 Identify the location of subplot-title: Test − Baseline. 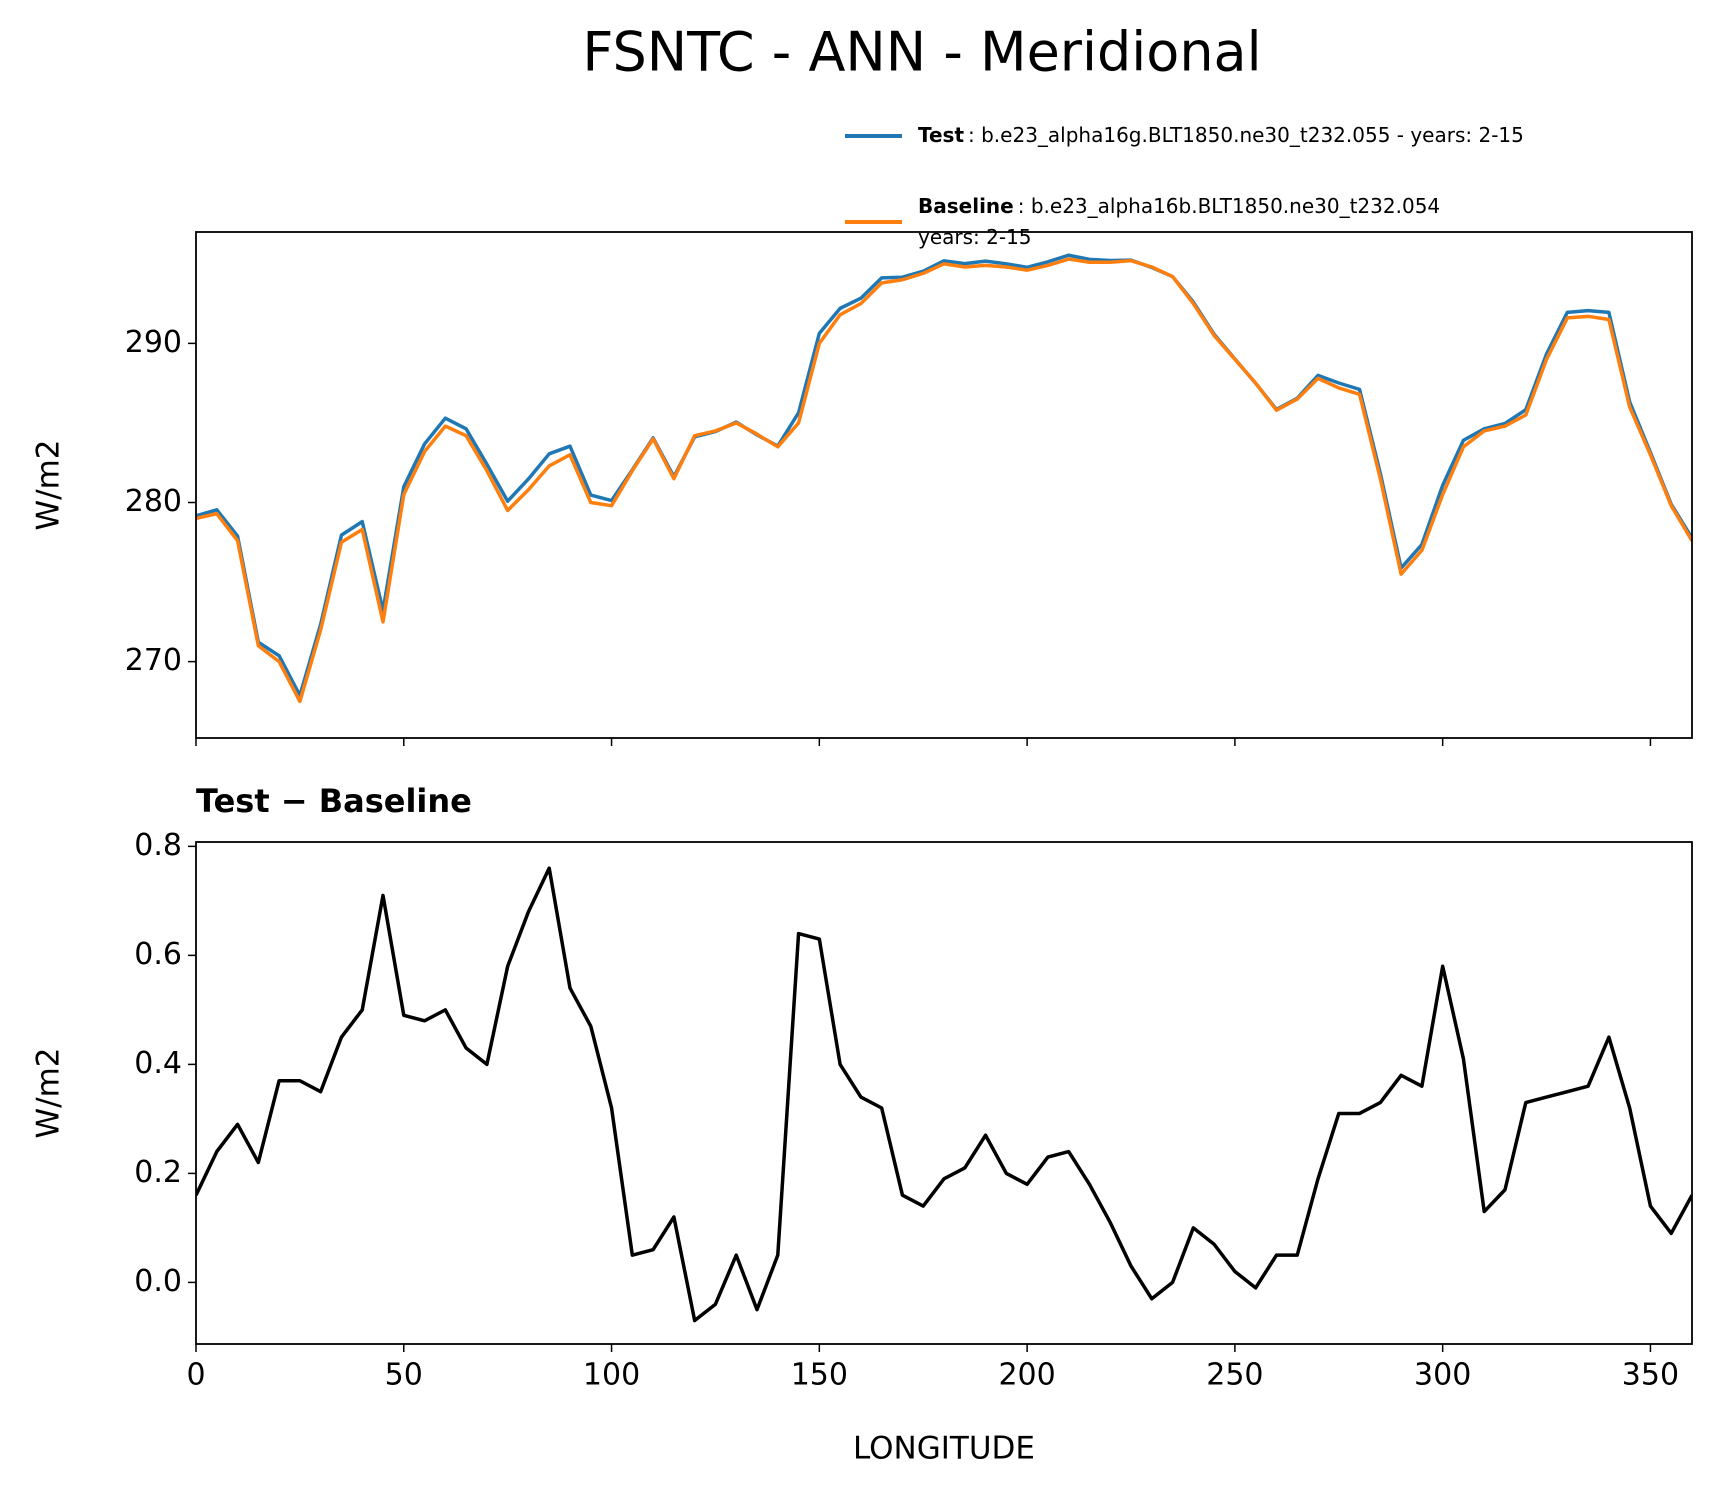
(334, 801).